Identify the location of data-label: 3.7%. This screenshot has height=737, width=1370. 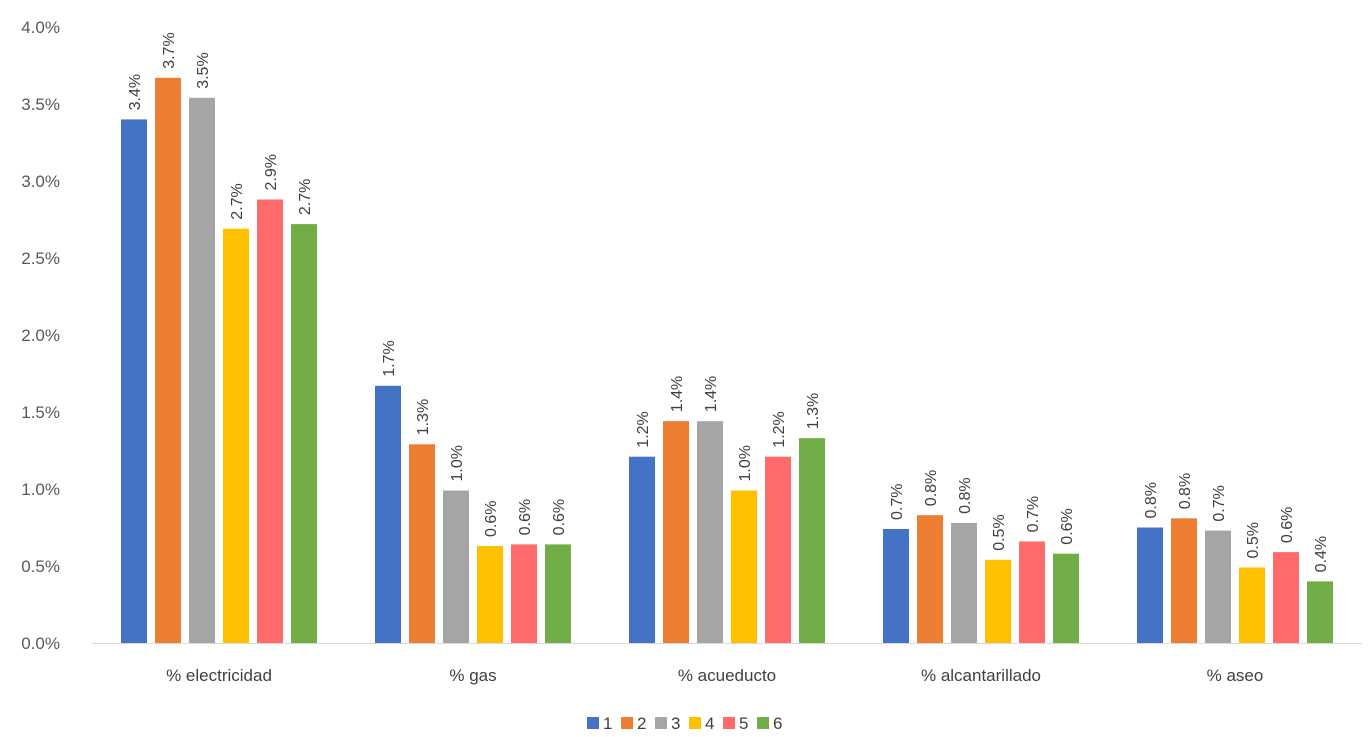
(169, 50).